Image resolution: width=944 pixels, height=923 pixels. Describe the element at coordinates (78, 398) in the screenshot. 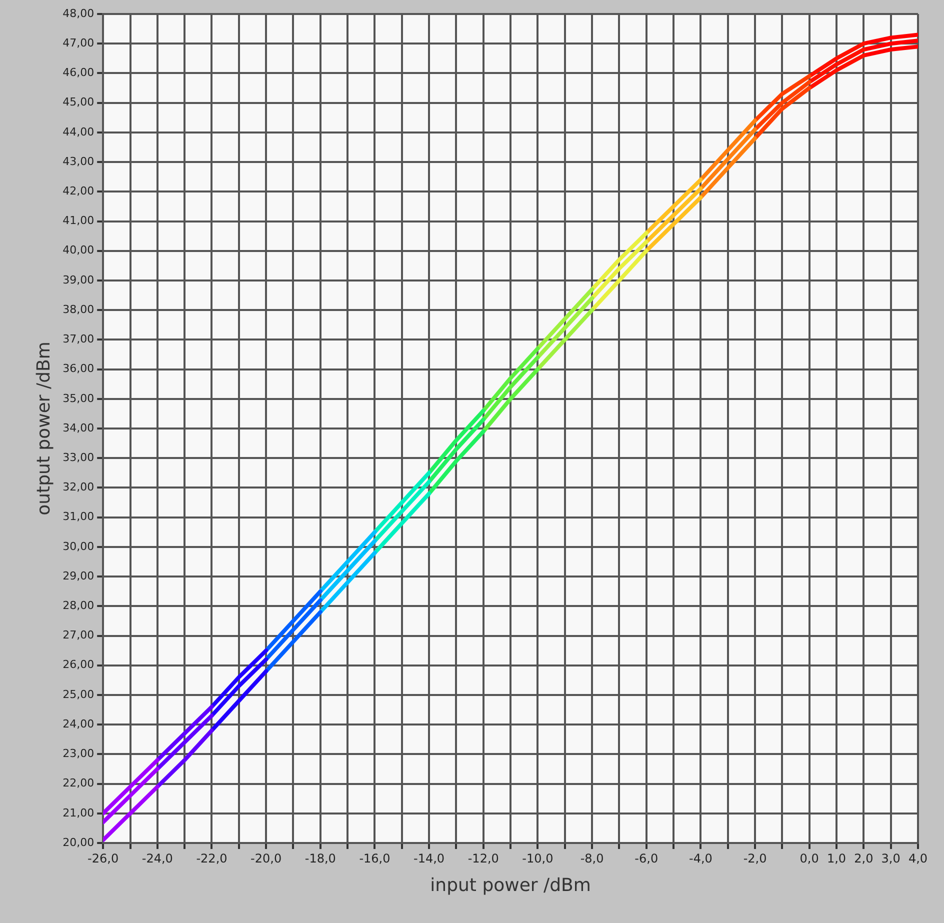

I see `y-tick-label: 35,00` at that location.